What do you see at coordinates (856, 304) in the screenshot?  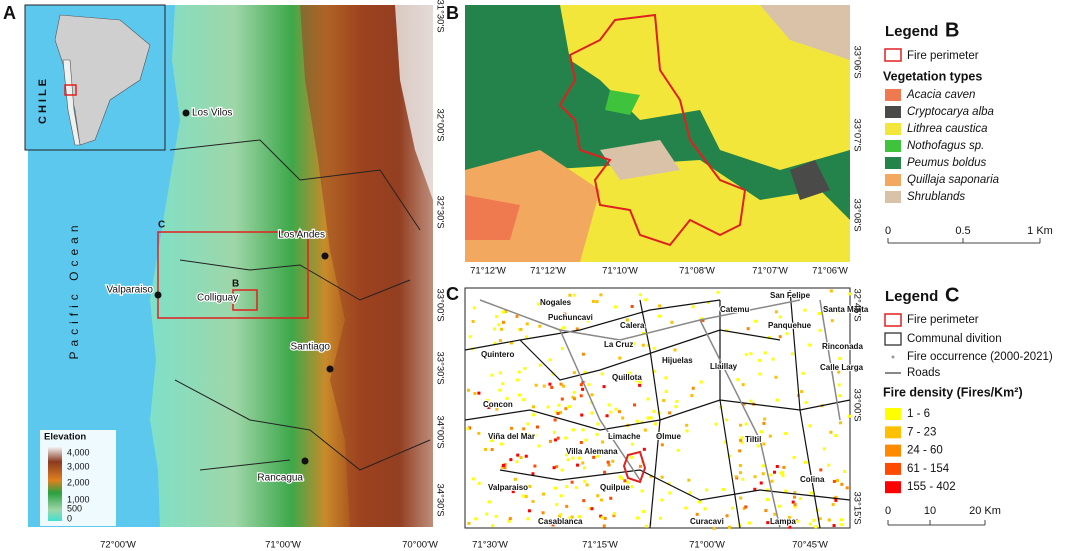 I see `lat-label: 32°45'S` at bounding box center [856, 304].